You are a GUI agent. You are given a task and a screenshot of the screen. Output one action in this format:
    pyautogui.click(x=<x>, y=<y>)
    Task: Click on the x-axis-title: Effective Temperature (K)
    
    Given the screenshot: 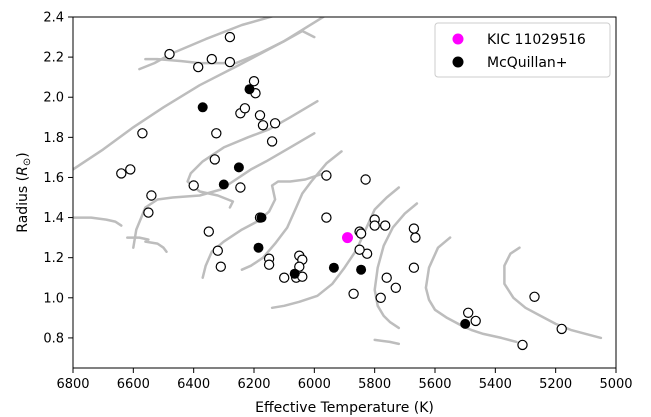 What is the action you would take?
    pyautogui.click(x=344, y=408)
    